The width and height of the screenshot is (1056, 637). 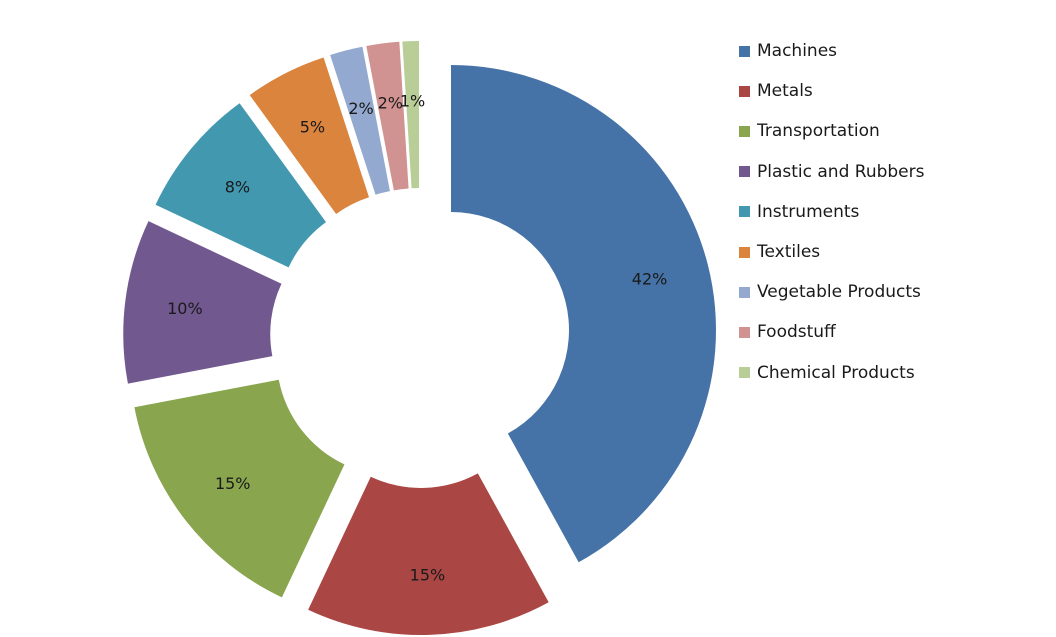 I want to click on data-label-chemical-products: 1%, so click(x=412, y=101).